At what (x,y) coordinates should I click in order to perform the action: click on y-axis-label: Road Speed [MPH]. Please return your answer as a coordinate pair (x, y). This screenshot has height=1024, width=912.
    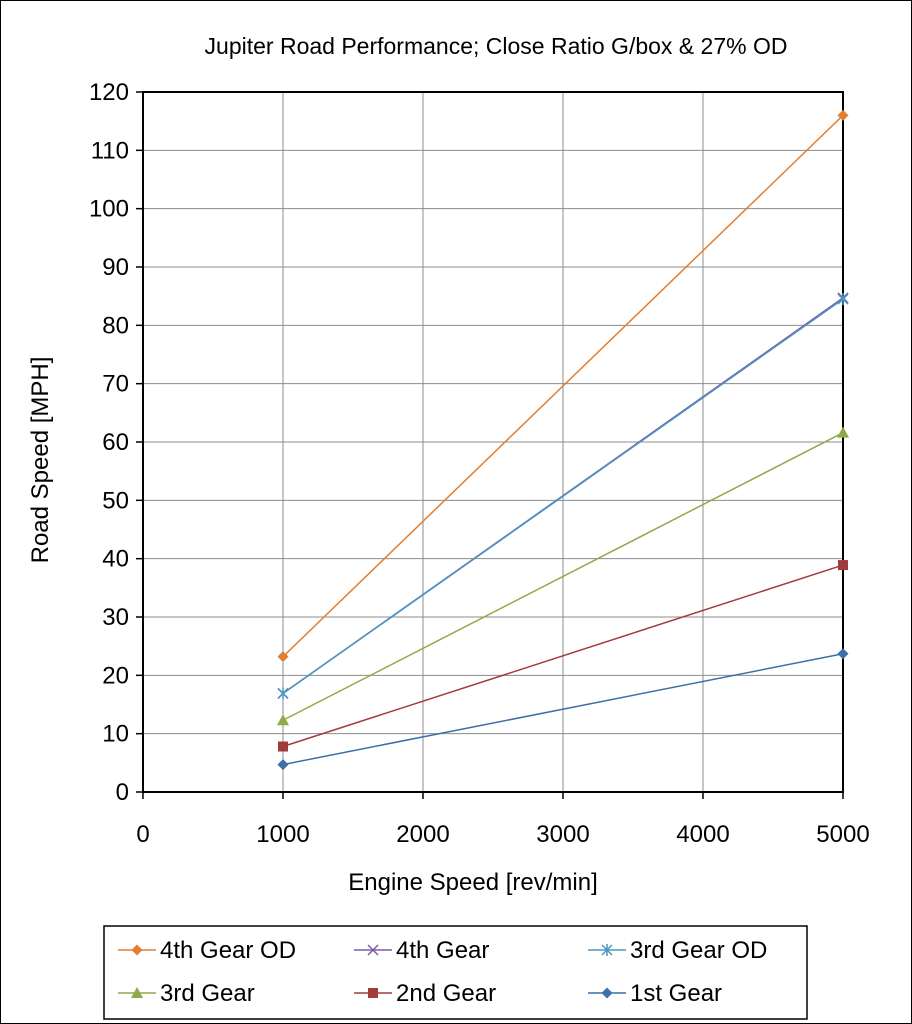
    Looking at the image, I should click on (40, 460).